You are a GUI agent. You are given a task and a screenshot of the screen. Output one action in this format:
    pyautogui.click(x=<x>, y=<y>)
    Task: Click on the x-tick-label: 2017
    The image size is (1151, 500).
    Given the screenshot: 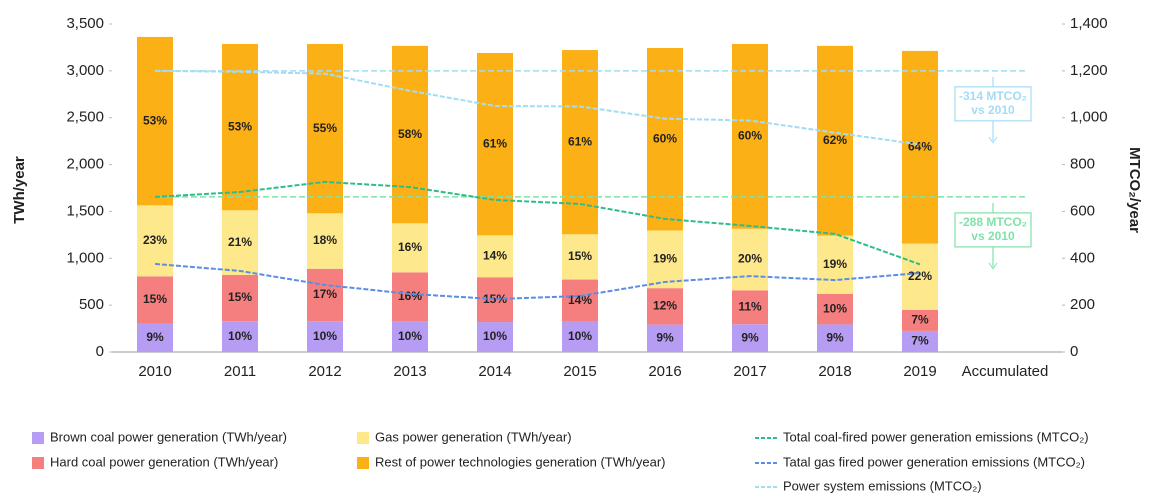 What is the action you would take?
    pyautogui.click(x=749, y=371)
    